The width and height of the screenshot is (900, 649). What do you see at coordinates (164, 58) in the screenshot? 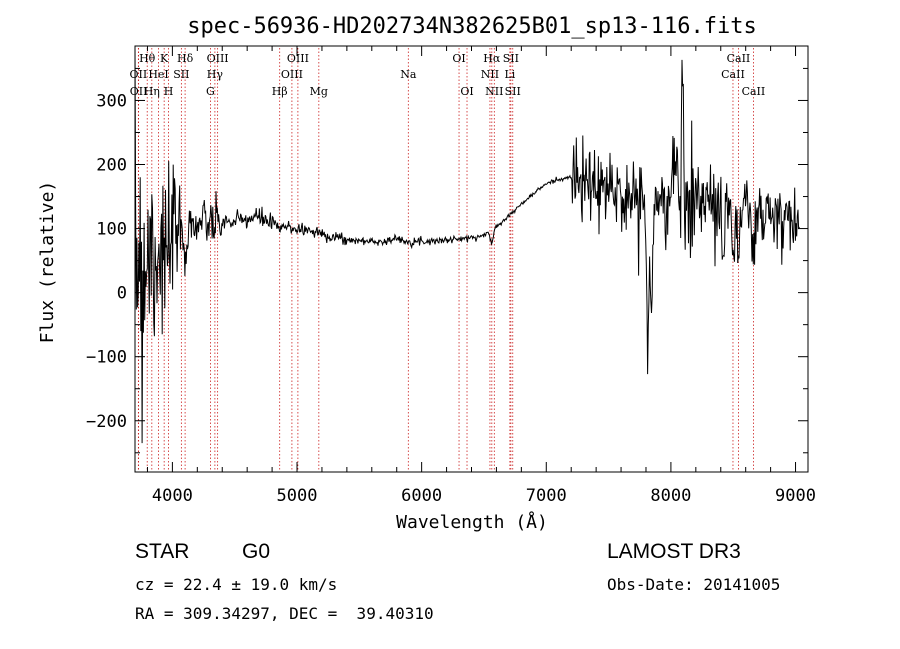
I see `spectral-line-label: K` at bounding box center [164, 58].